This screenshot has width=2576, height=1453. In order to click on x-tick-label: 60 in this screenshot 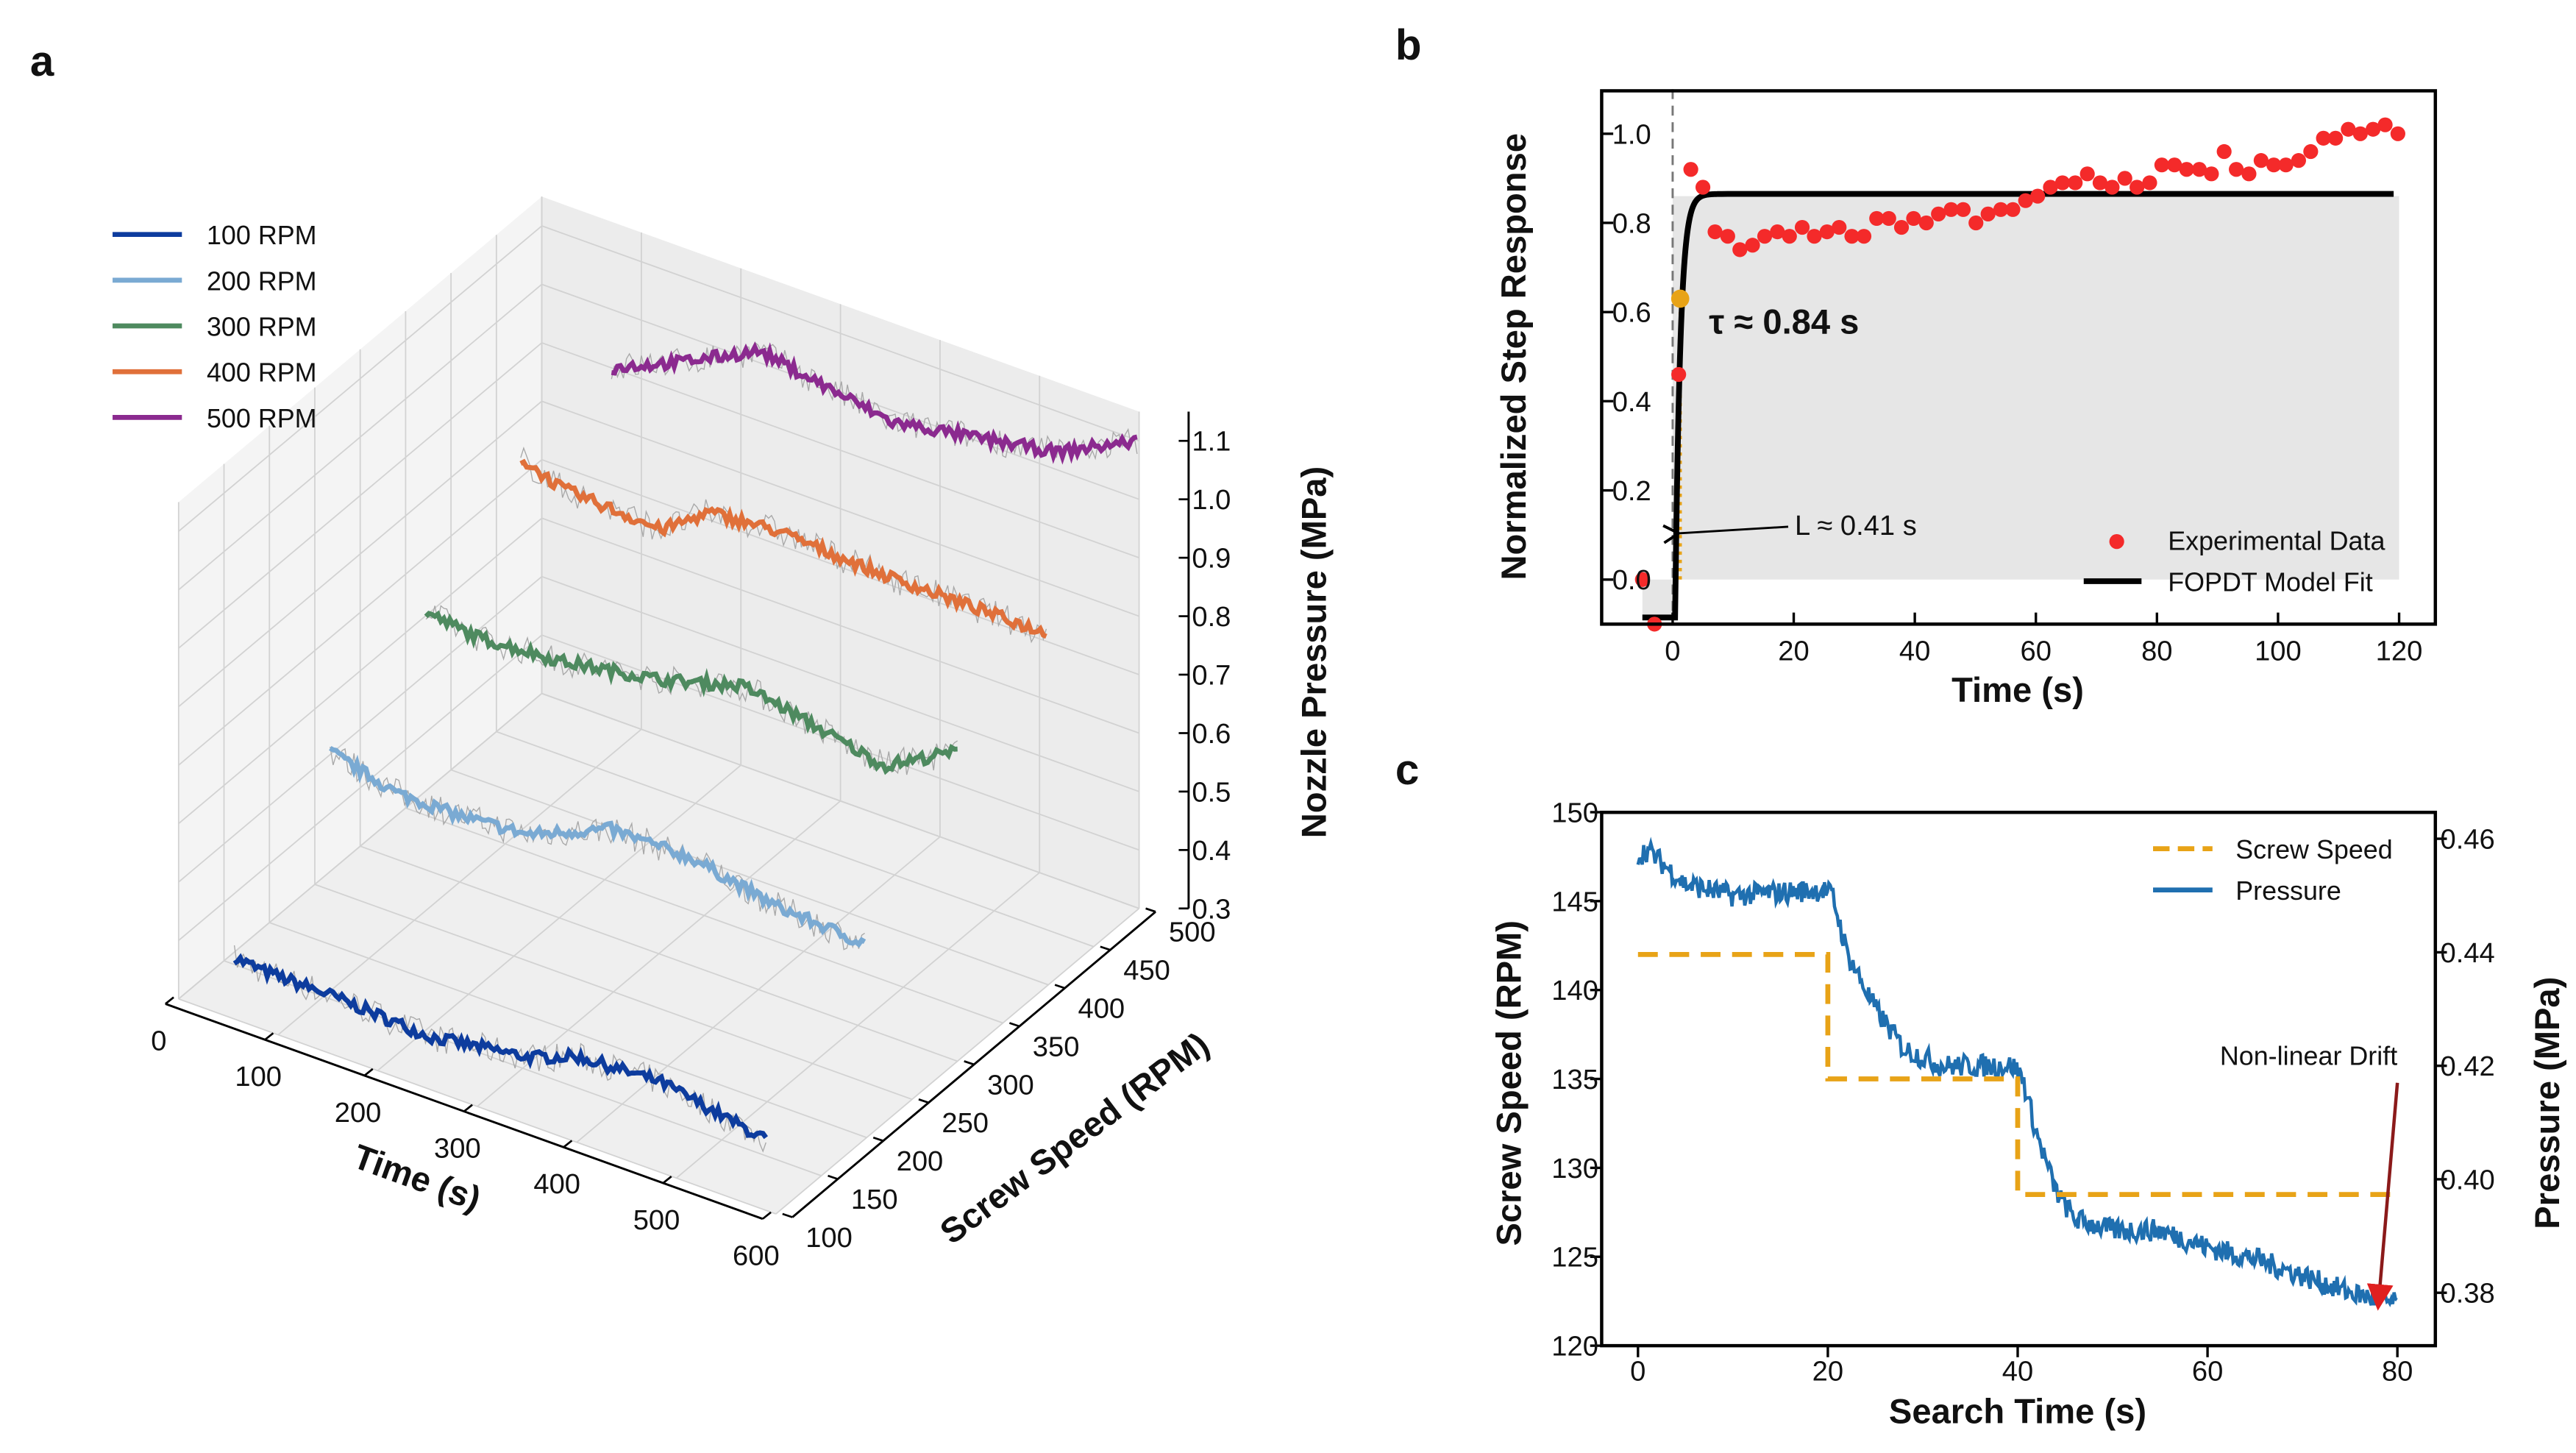, I will do `click(2207, 1371)`.